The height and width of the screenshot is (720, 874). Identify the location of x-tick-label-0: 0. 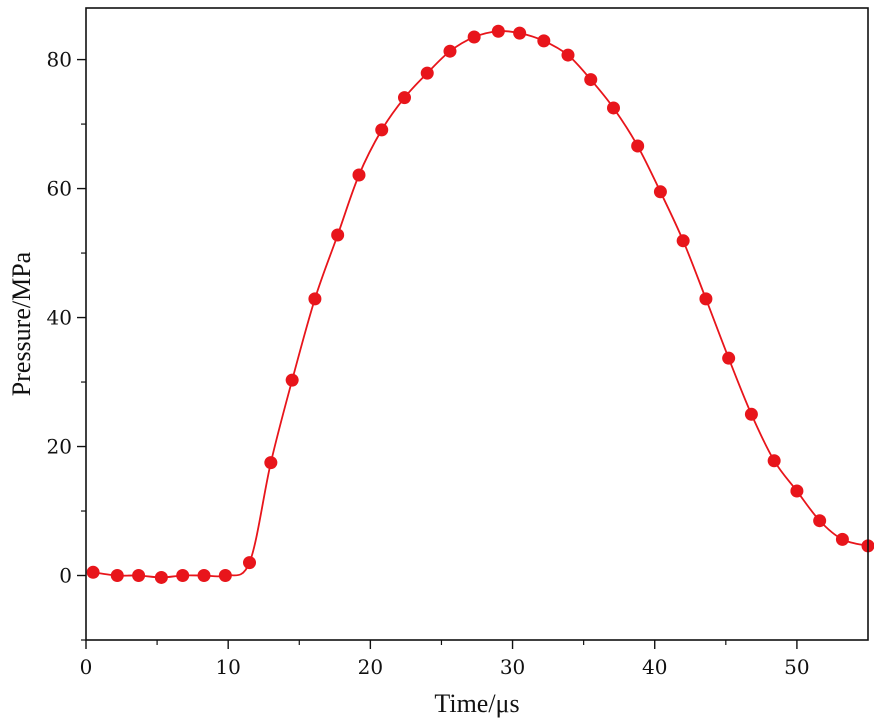
(86, 667).